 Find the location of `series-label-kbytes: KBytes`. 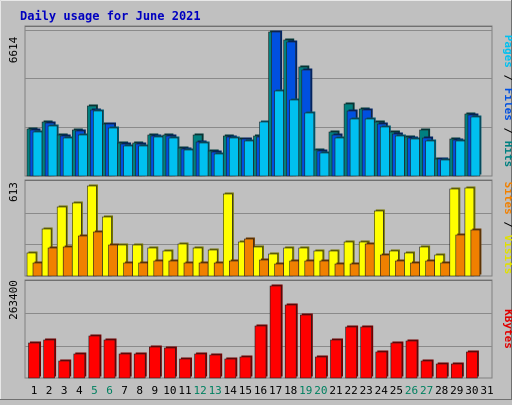

series-label-kbytes: KBytes is located at coordinates (507, 329).